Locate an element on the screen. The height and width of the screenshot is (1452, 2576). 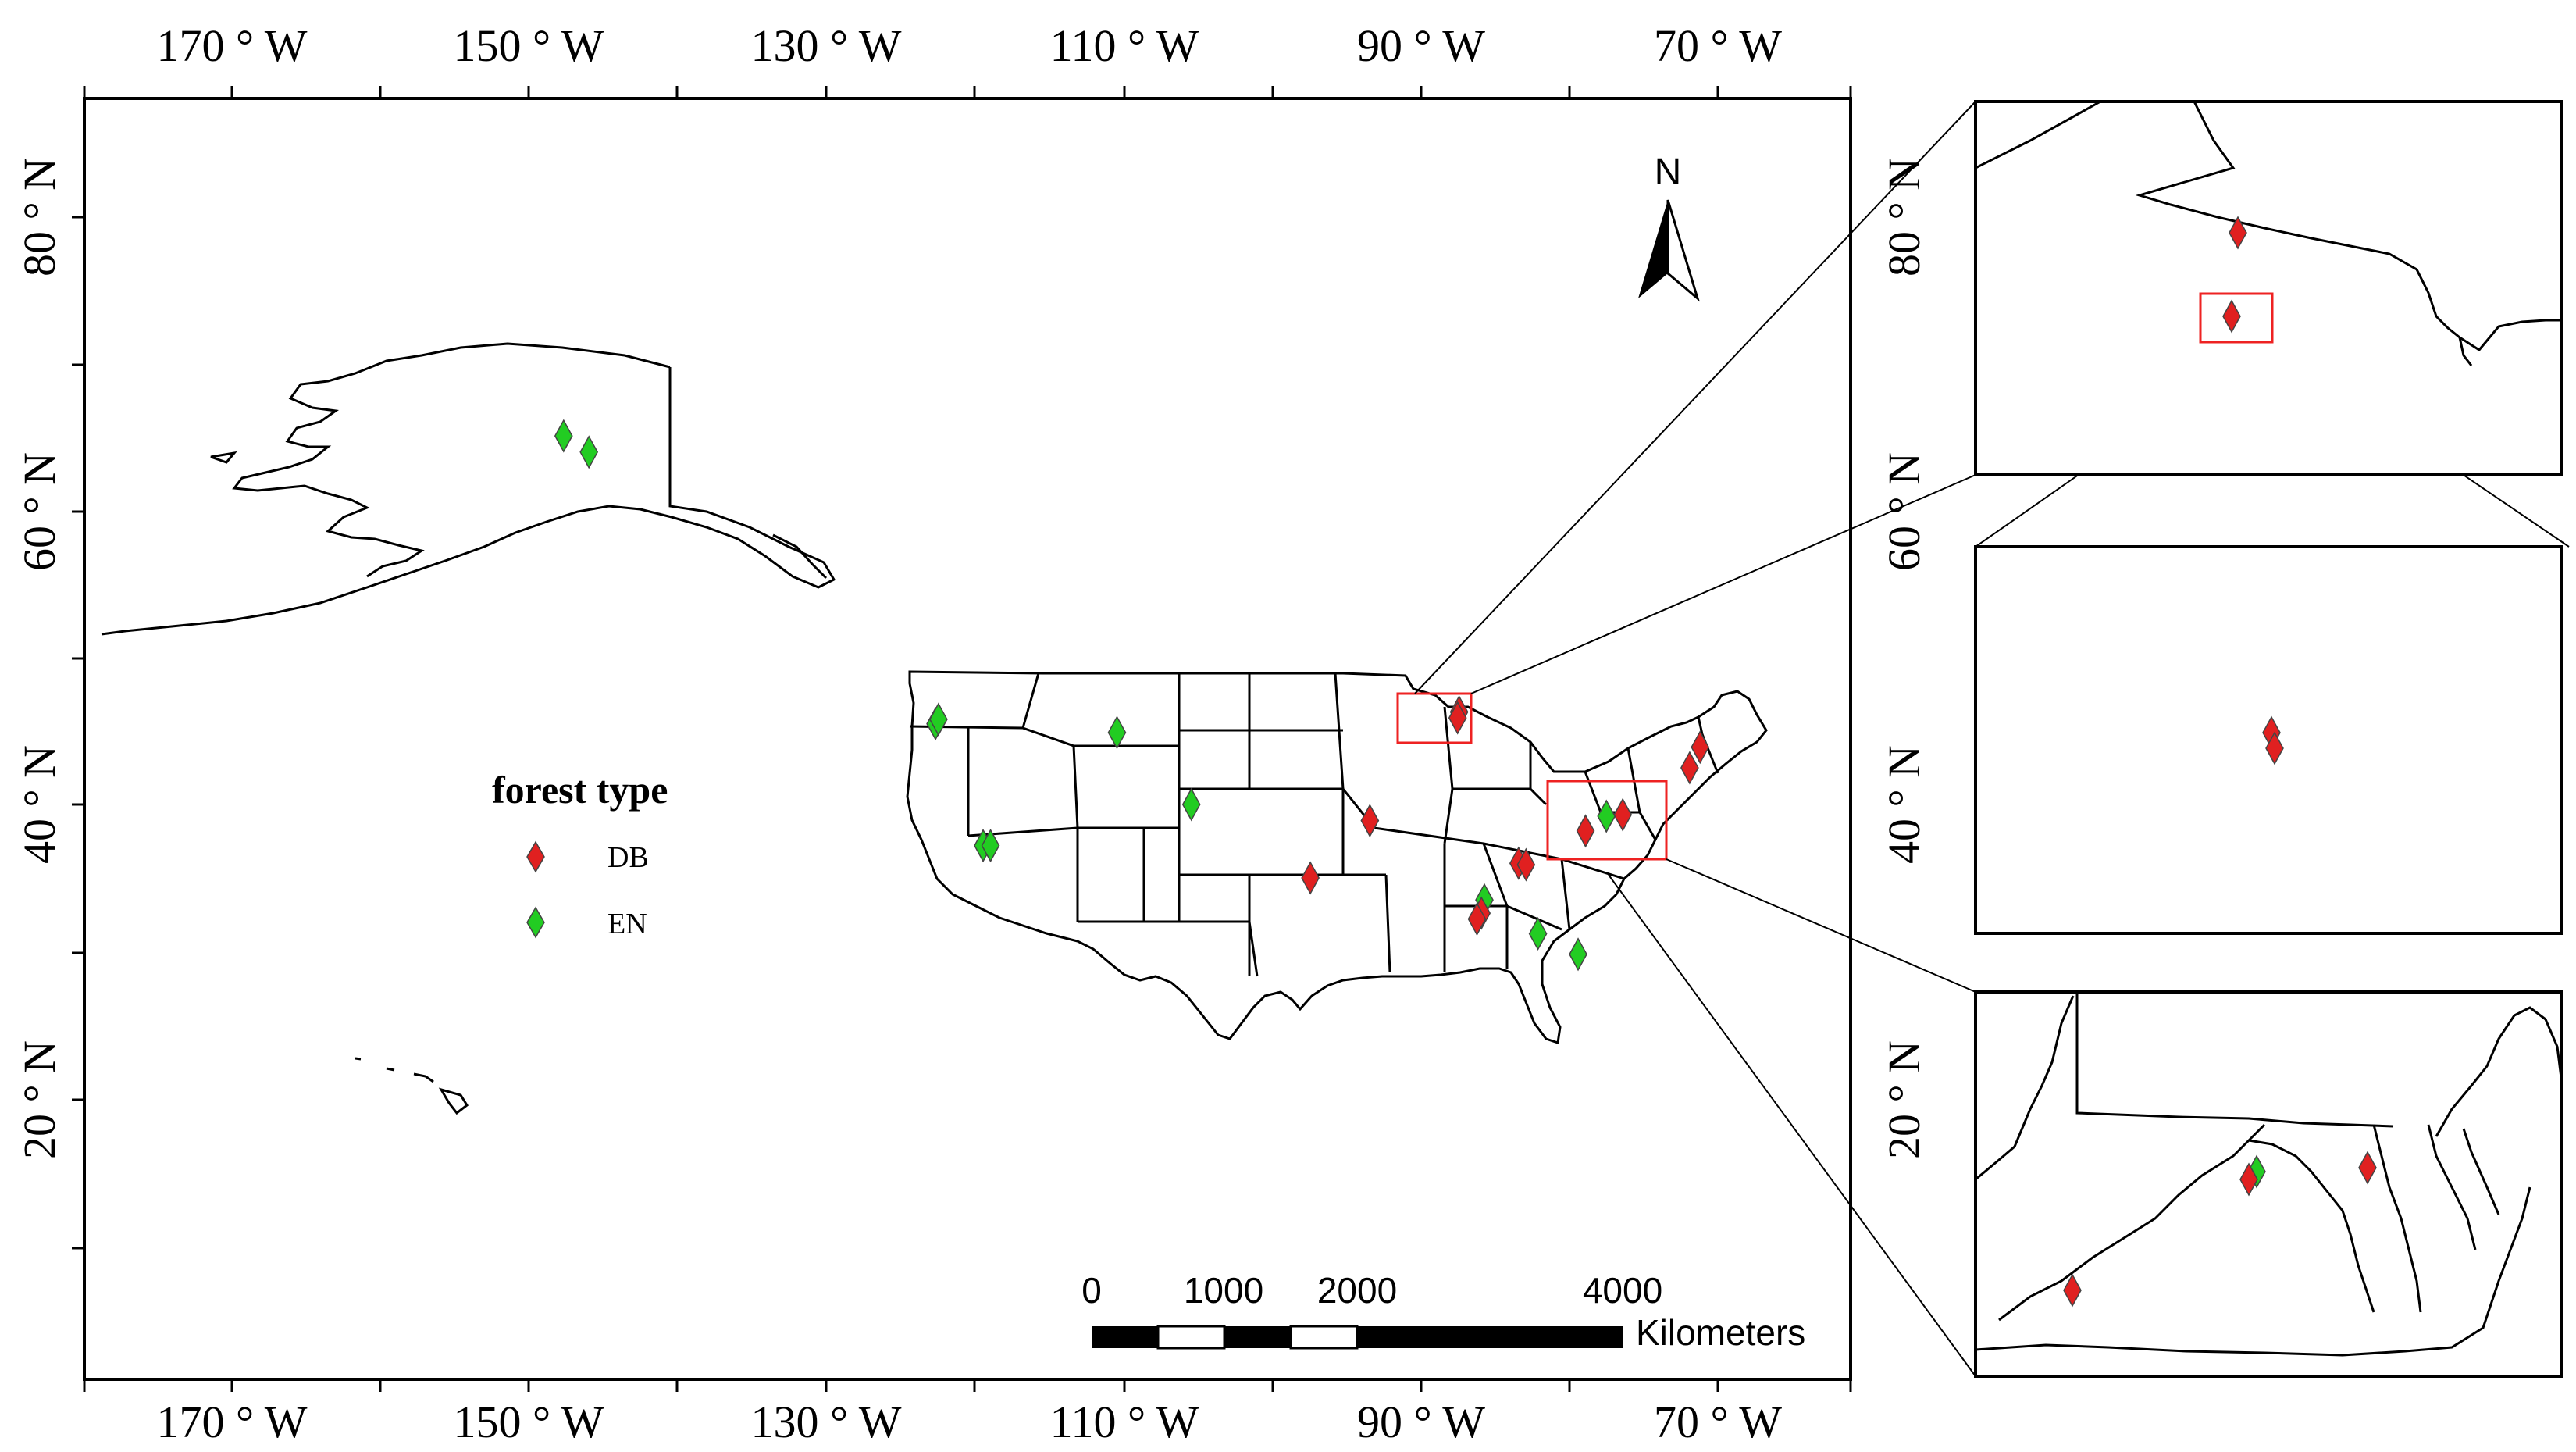
lon-label-bottom: 130 ° W is located at coordinates (827, 1422).